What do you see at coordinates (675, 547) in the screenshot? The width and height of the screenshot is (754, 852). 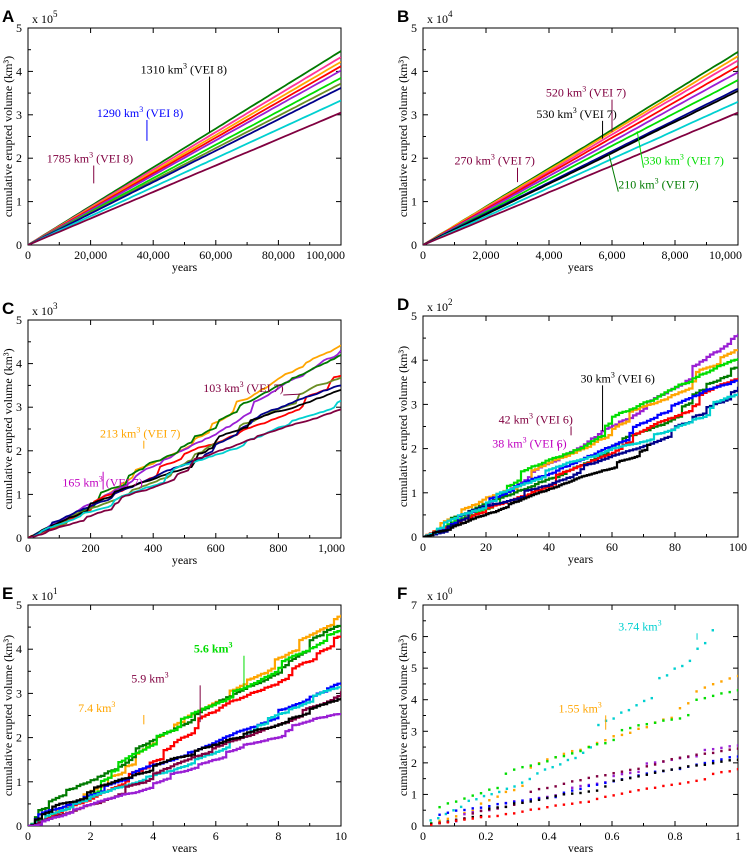 I see `x-tick-label: 80` at bounding box center [675, 547].